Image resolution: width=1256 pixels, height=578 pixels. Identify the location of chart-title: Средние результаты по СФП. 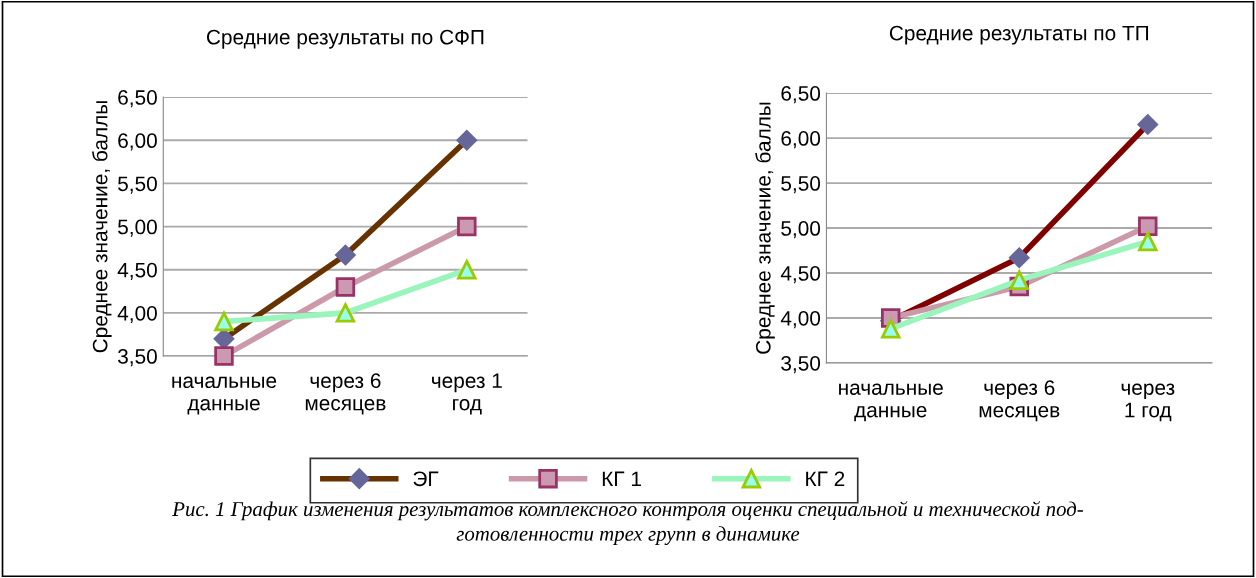
(345, 39).